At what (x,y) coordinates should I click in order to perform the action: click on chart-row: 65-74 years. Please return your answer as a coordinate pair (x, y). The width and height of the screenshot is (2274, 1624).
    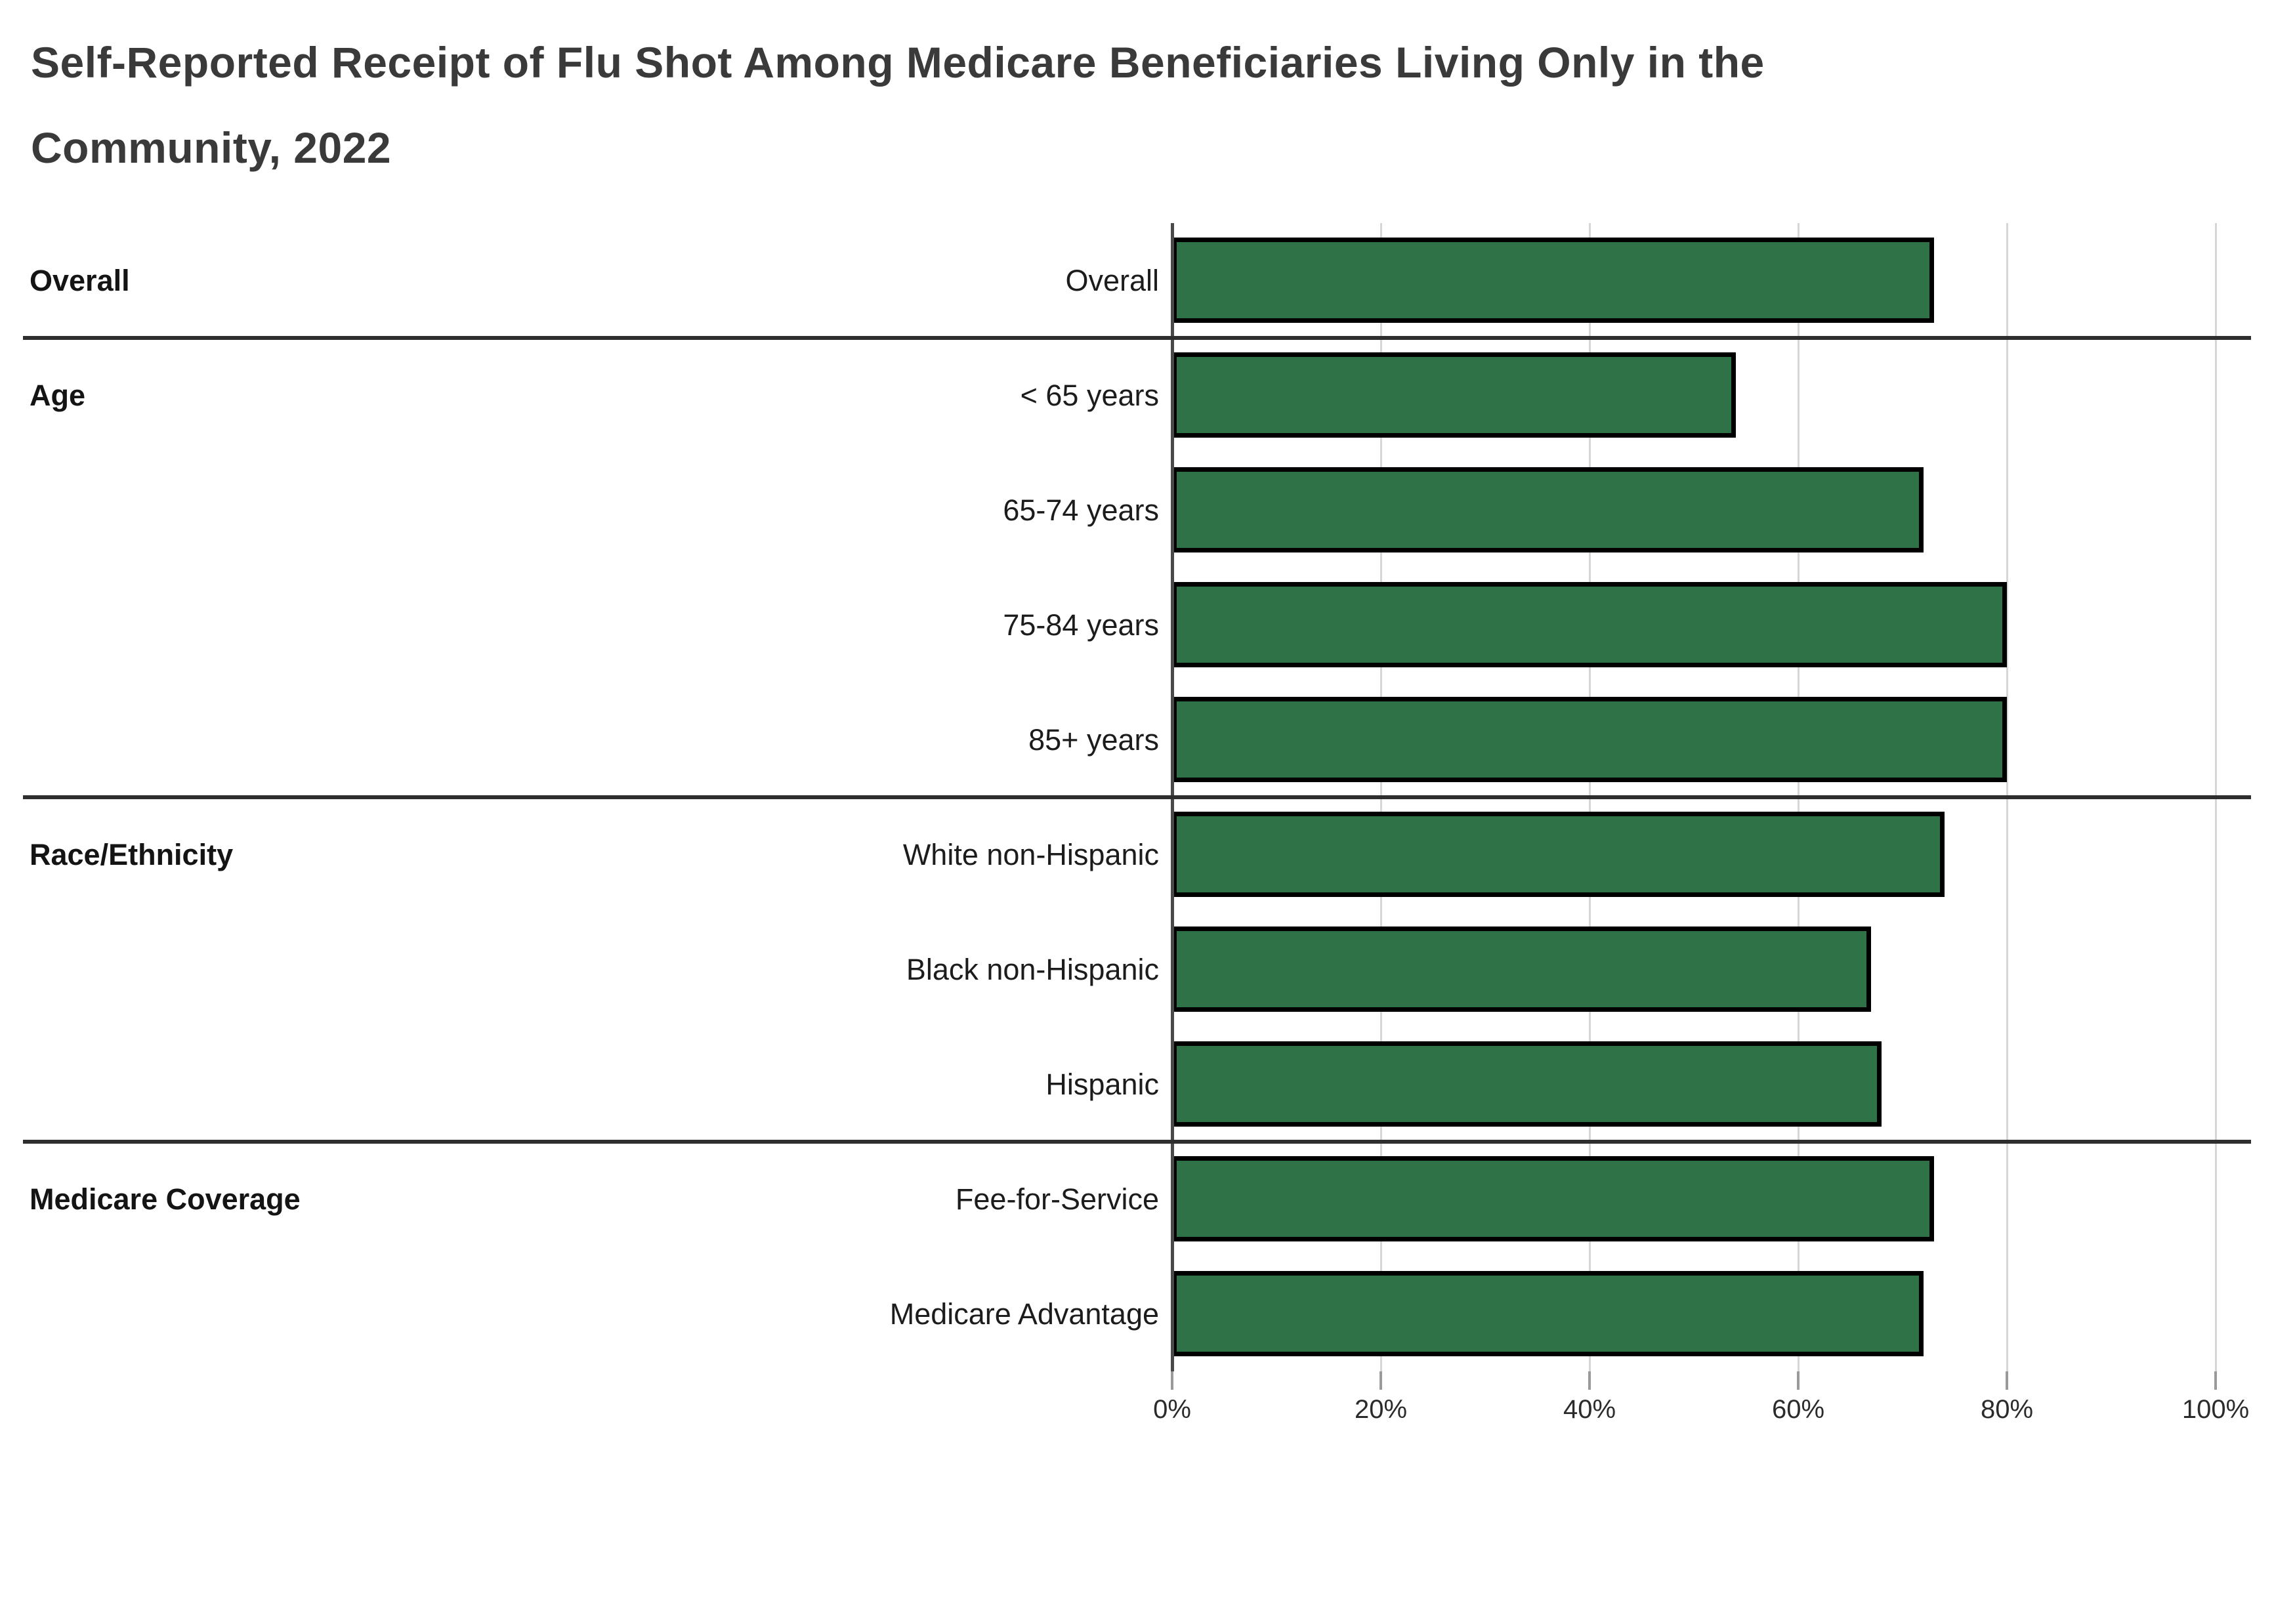
    Looking at the image, I should click on (1137, 511).